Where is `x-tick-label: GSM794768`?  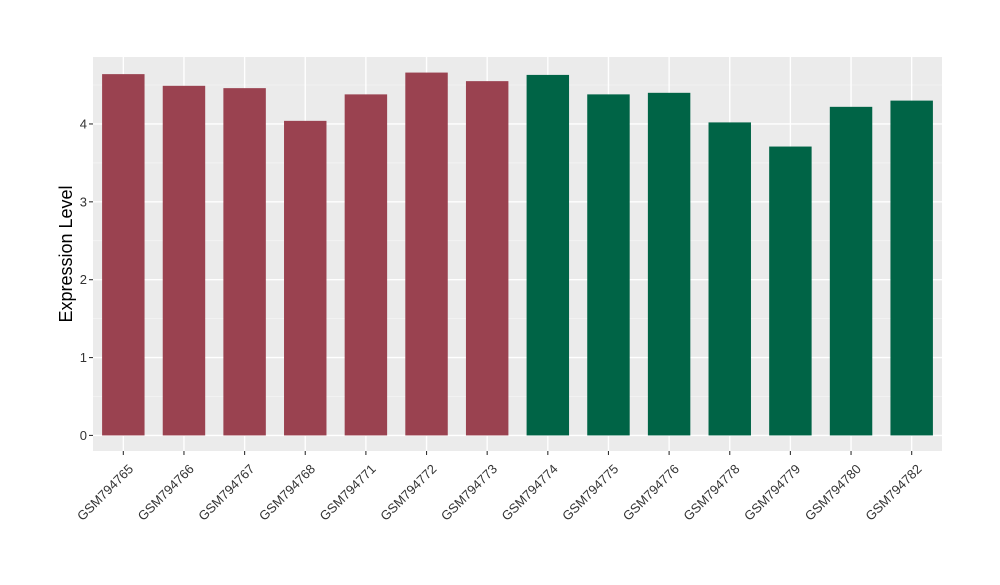
x-tick-label: GSM794768 is located at coordinates (287, 492).